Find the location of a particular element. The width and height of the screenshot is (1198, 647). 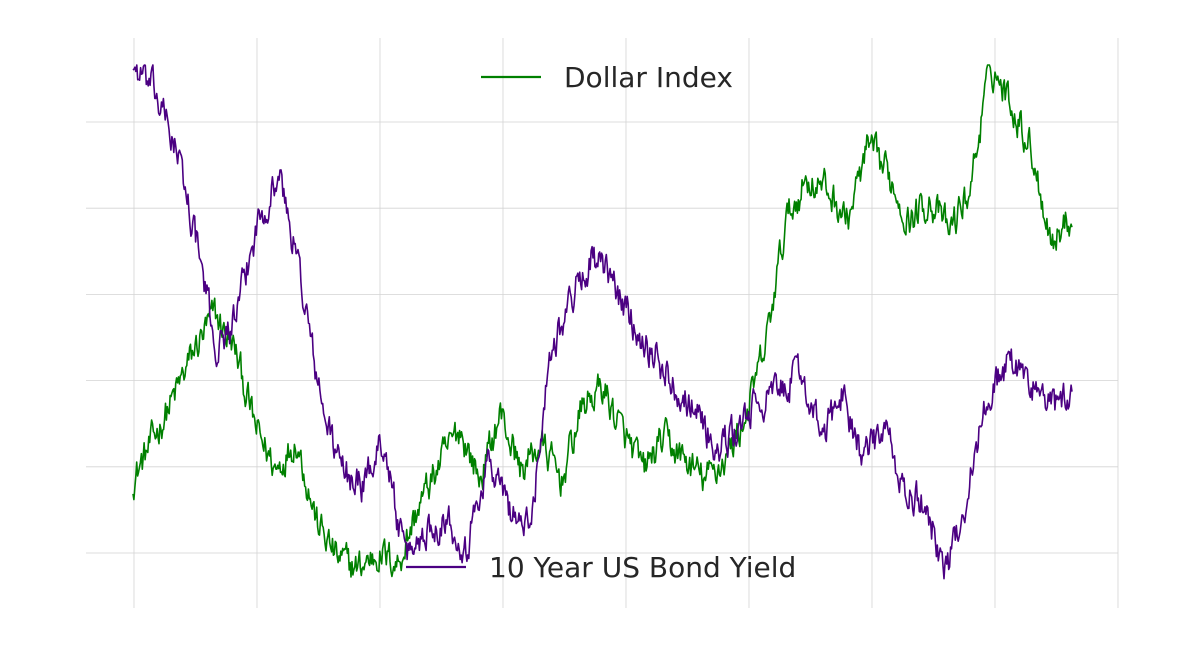

legend-label-dollar-index: Dollar Index is located at coordinates (648, 77).